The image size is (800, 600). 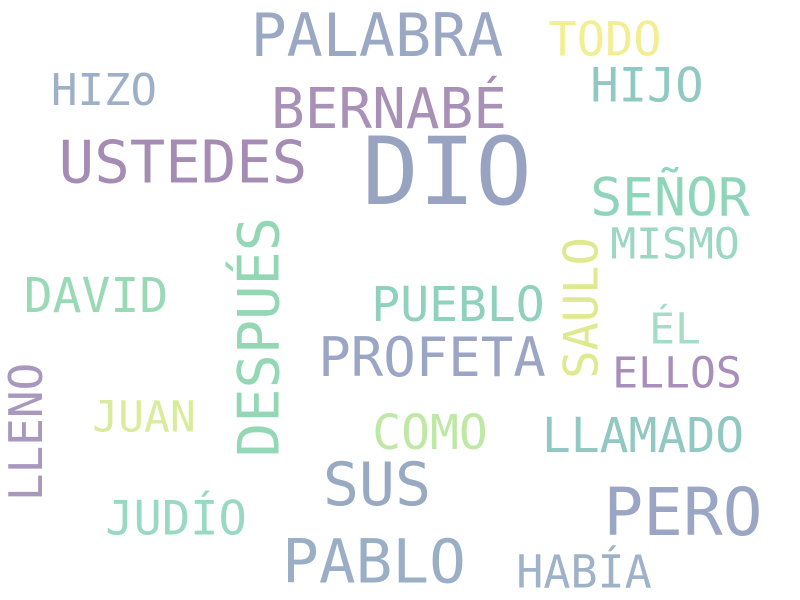 I want to click on word-judio: JUDÍO, so click(x=176, y=519).